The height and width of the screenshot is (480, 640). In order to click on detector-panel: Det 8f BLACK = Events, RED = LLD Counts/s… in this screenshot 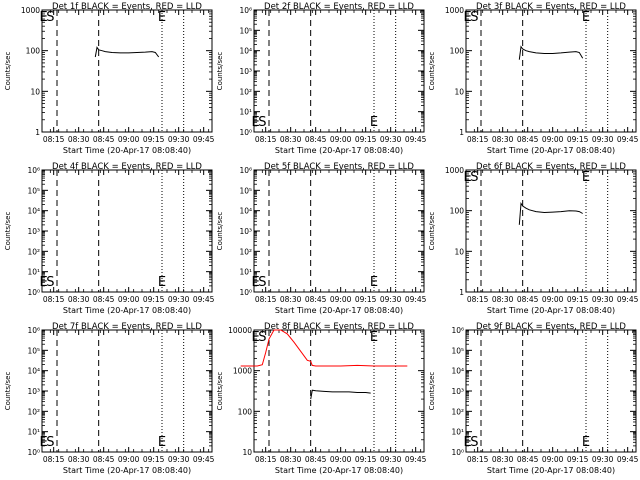, I will do `click(321, 398)`.